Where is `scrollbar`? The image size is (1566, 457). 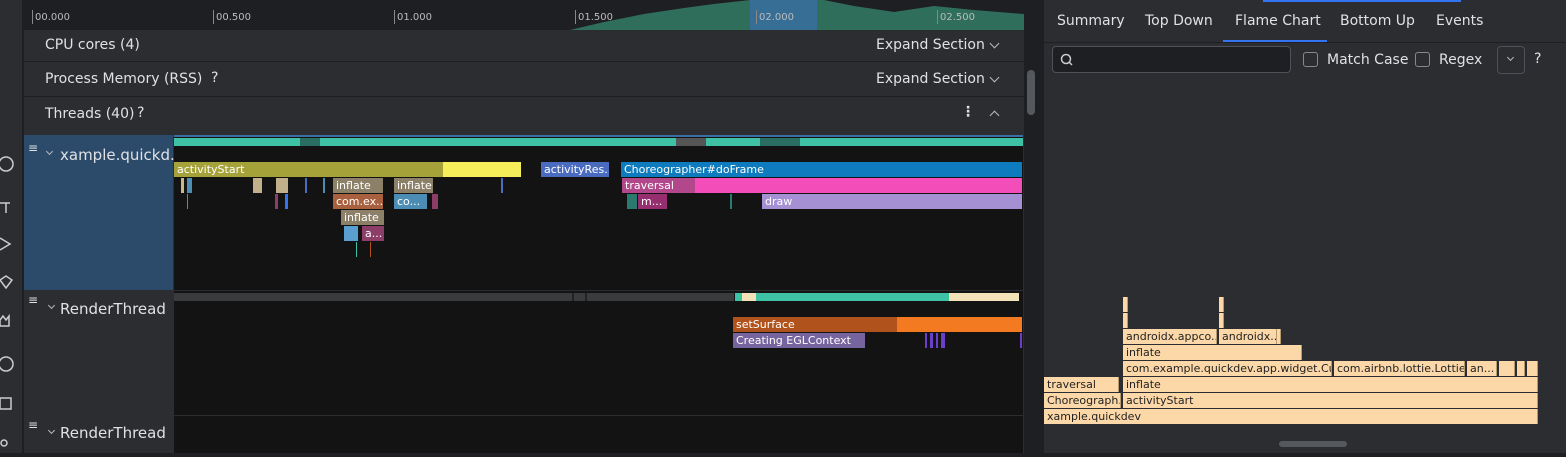
scrollbar is located at coordinates (1031, 92).